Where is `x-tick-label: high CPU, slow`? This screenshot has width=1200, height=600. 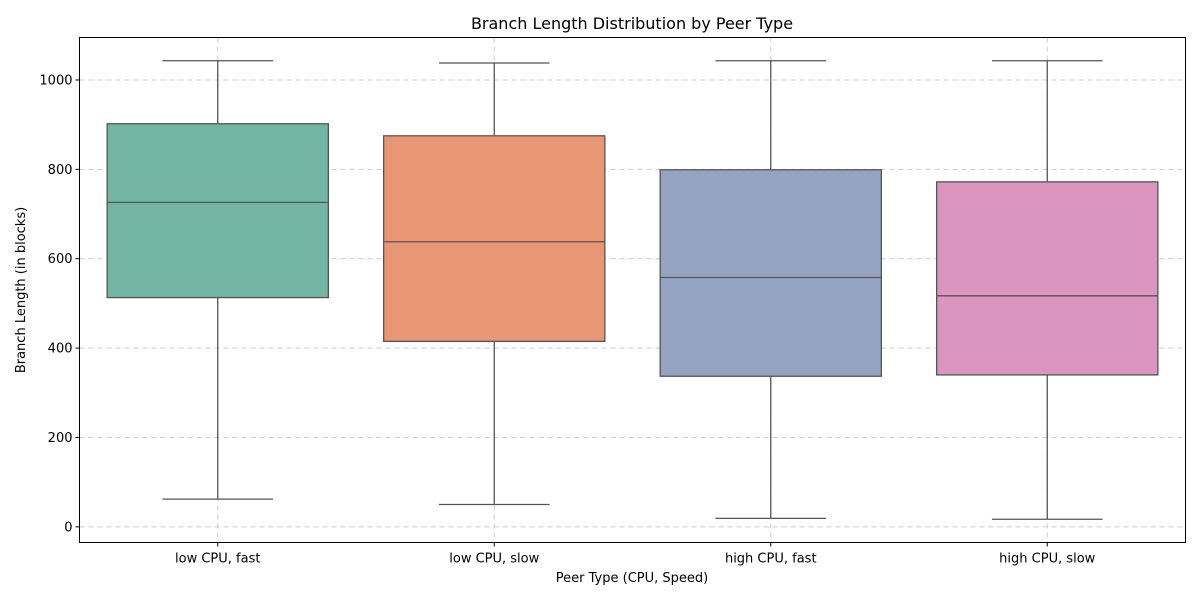 x-tick-label: high CPU, slow is located at coordinates (1047, 559).